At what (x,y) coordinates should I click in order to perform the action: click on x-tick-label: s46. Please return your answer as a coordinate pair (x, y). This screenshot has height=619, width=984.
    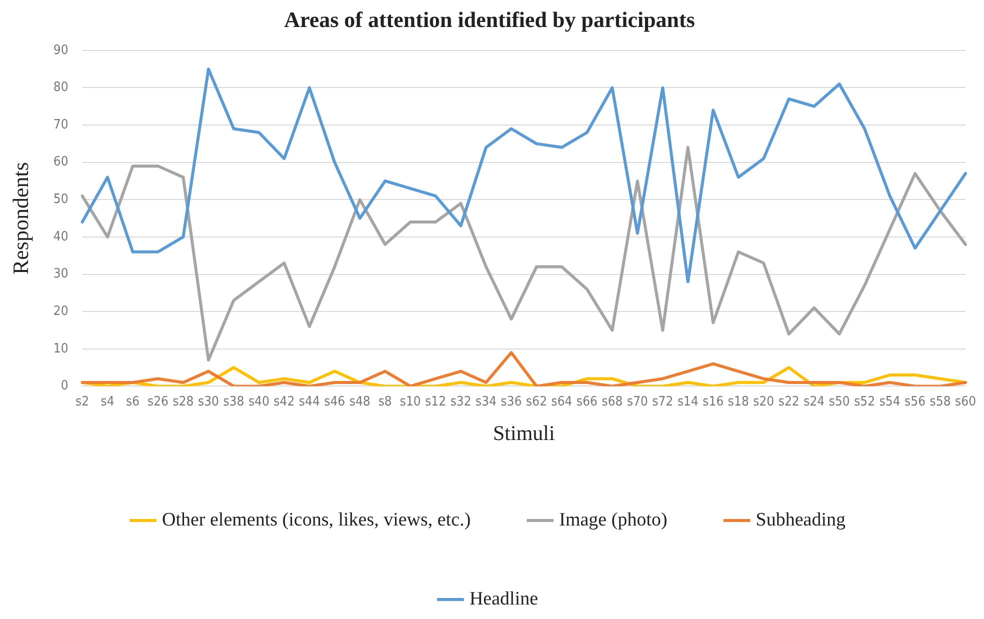
    Looking at the image, I should click on (335, 402).